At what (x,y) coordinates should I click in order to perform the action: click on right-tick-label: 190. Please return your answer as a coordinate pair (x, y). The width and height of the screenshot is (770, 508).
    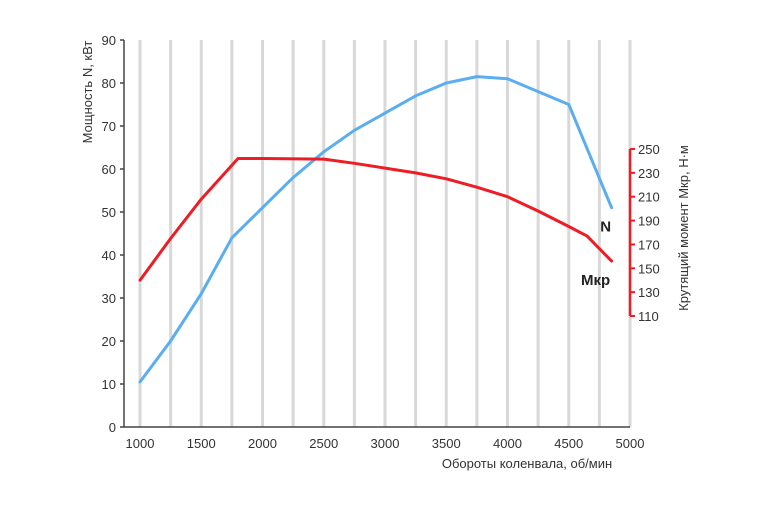
    Looking at the image, I should click on (649, 221).